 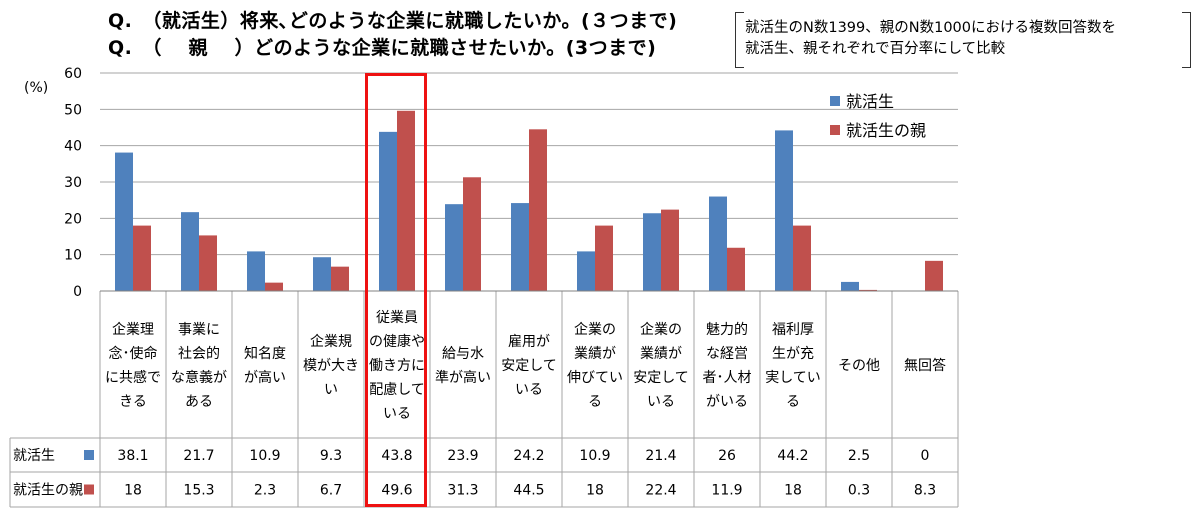 I want to click on highlight-box, so click(x=396, y=290).